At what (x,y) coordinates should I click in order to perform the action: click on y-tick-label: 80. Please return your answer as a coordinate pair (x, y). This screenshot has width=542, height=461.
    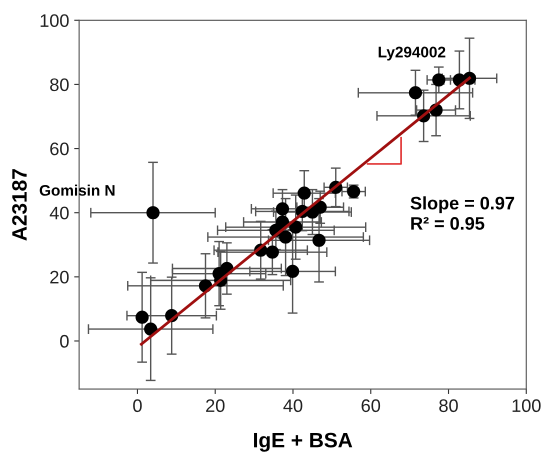
    Looking at the image, I should click on (59, 85).